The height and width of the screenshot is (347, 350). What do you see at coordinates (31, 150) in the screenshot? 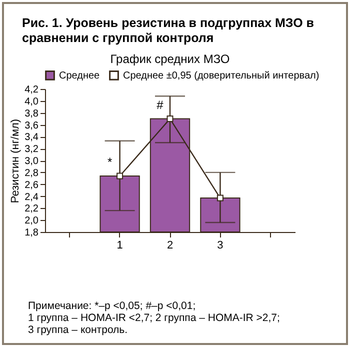
I see `y-tick-label: 3,2` at bounding box center [31, 150].